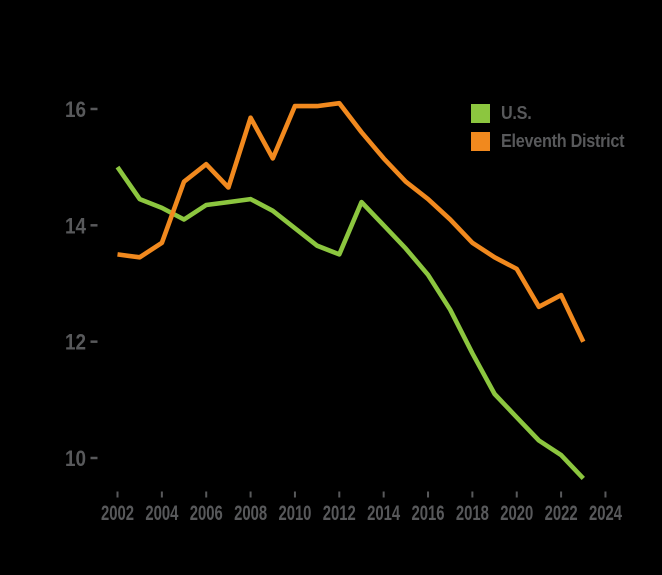  What do you see at coordinates (554, 113) in the screenshot?
I see `legend-item-us: U.S.` at bounding box center [554, 113].